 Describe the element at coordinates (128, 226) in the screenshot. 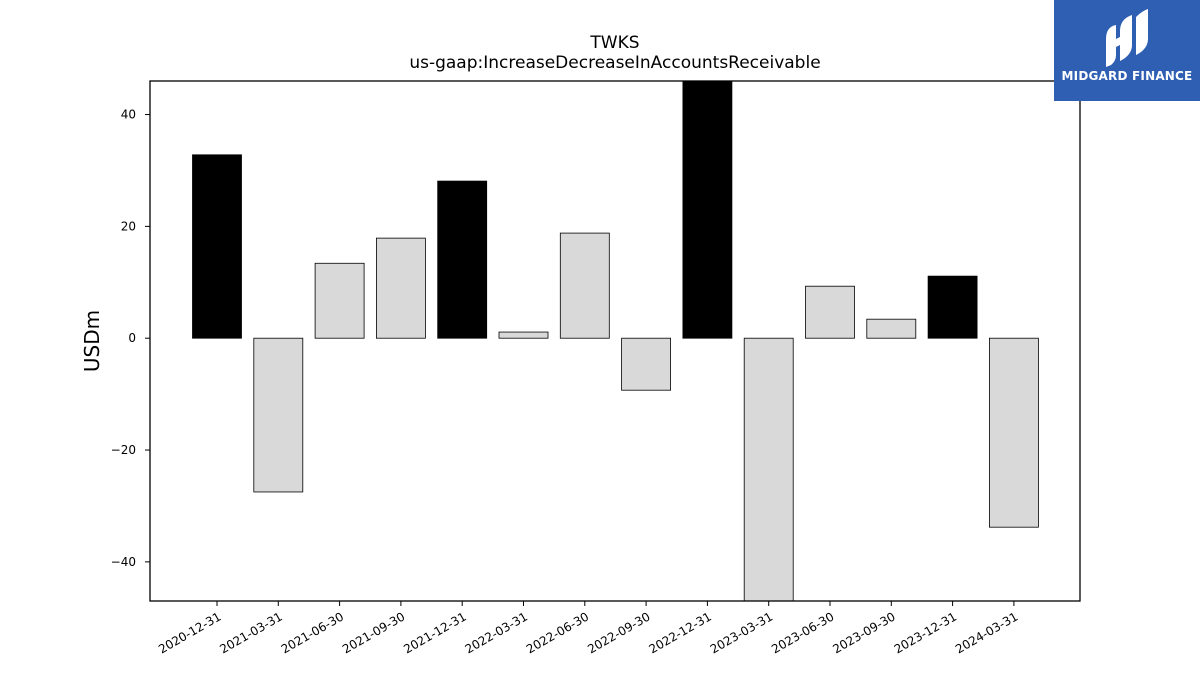

I see `y-tick-label: 20` at that location.